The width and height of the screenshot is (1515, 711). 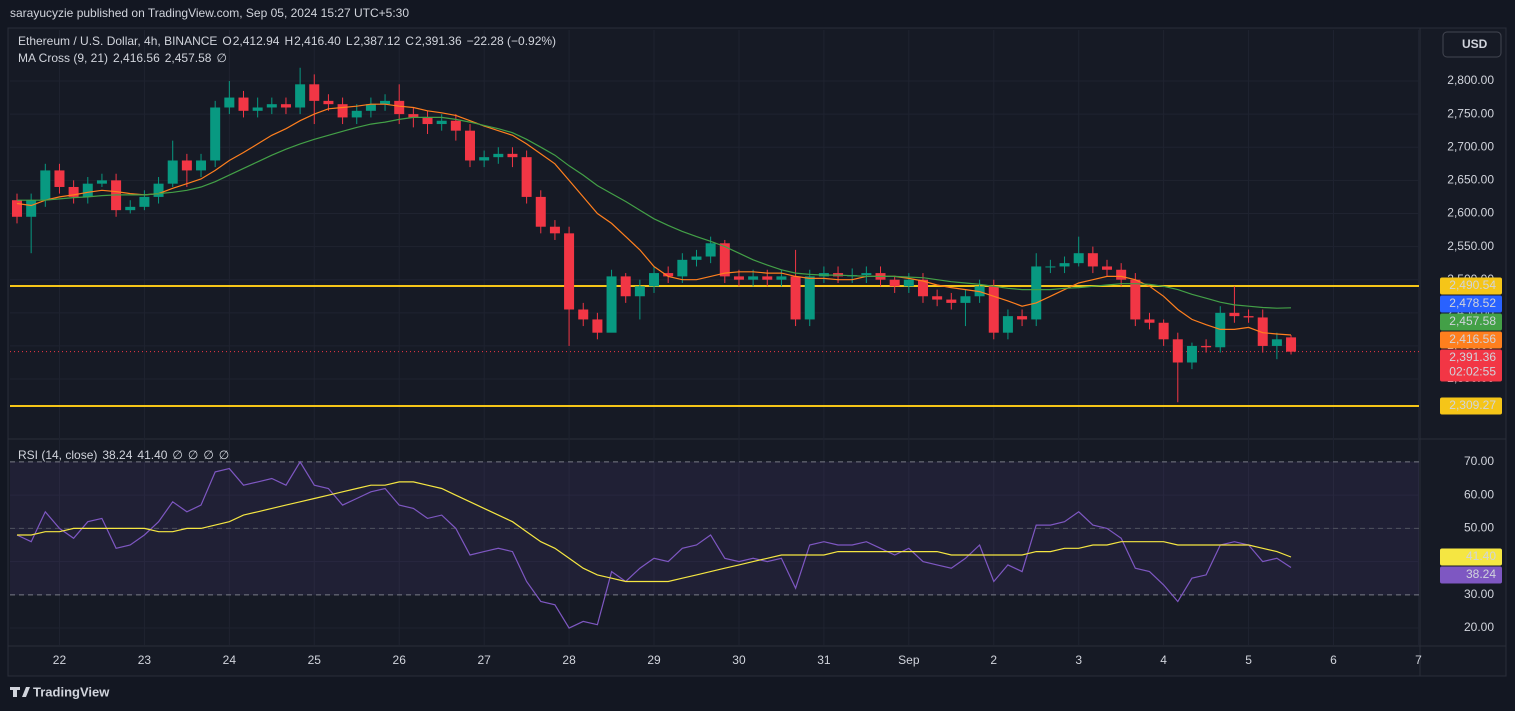 What do you see at coordinates (117, 41) in the screenshot?
I see `symbol-title: Ethereum / U.S. Dollar, 4h, BINANCE` at bounding box center [117, 41].